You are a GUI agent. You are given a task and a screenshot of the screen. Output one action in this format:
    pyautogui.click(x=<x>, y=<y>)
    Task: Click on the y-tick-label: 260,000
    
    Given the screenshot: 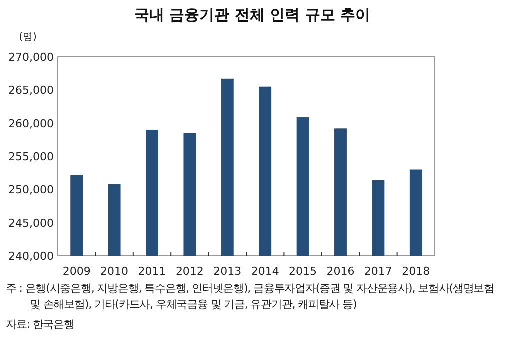 What is the action you would take?
    pyautogui.click(x=31, y=123)
    